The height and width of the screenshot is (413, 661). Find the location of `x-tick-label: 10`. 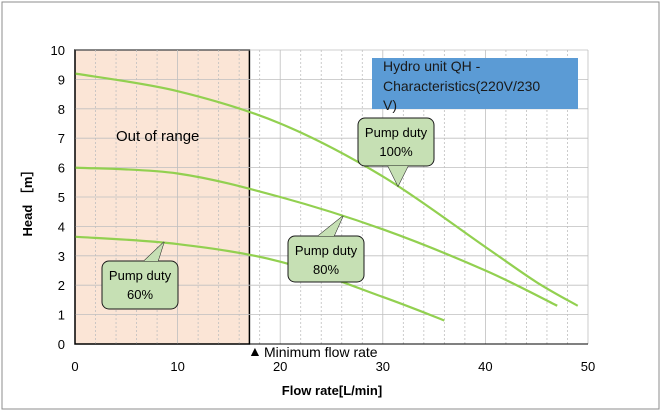

x-tick-label: 10 is located at coordinates (177, 366).